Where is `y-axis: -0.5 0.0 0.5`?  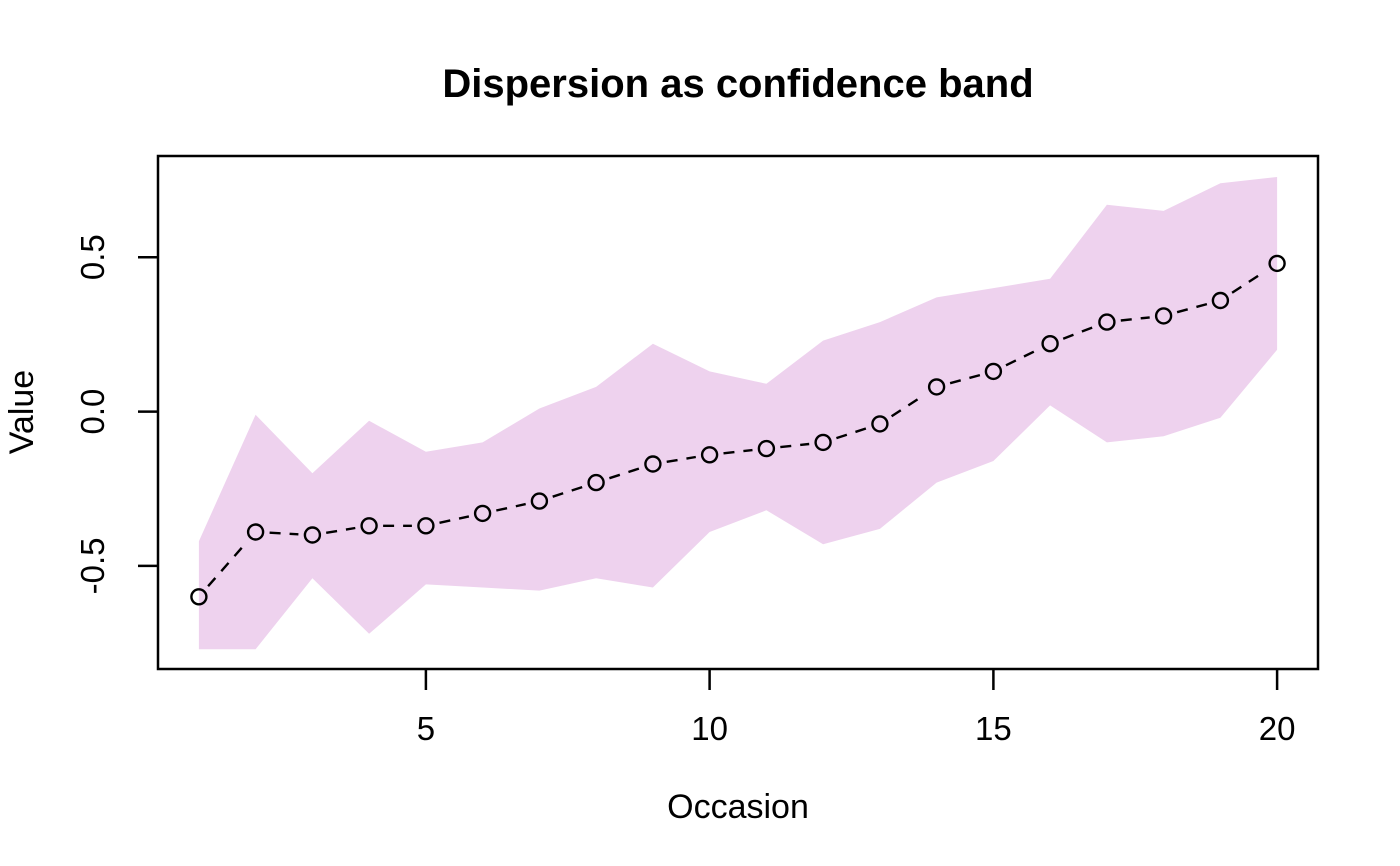 y-axis: -0.5 0.0 0.5 is located at coordinates (116, 414).